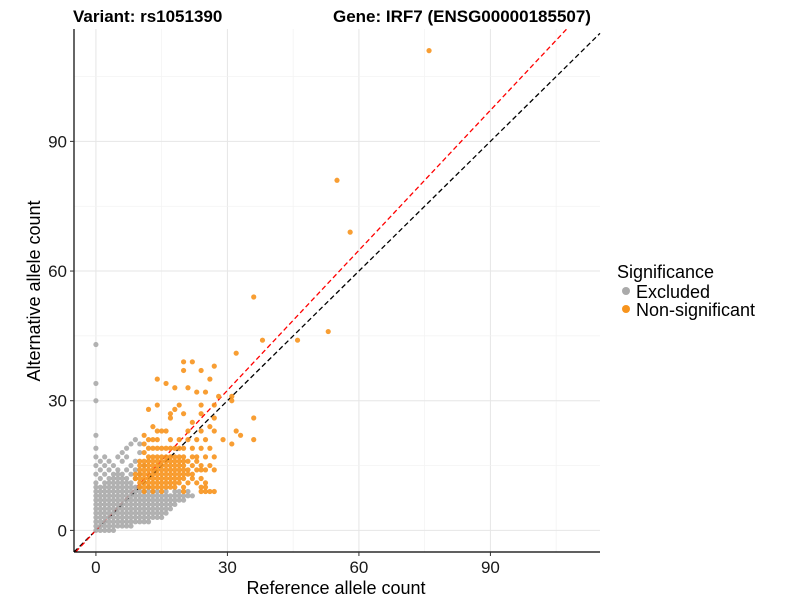  Describe the element at coordinates (462, 16) in the screenshot. I see `chart-title-right: Gene: IRF7 (ENSG00000185507)` at that location.